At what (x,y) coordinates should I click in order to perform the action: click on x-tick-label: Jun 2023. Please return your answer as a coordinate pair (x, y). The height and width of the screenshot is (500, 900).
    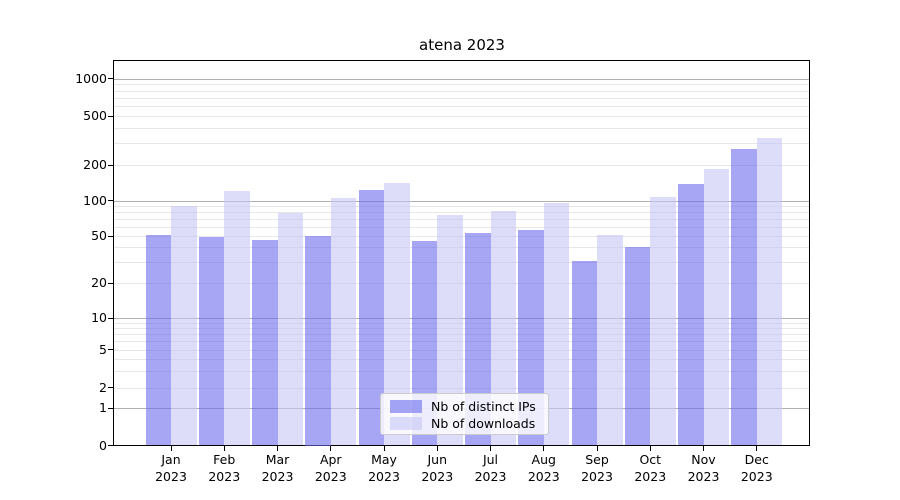
    Looking at the image, I should click on (437, 468).